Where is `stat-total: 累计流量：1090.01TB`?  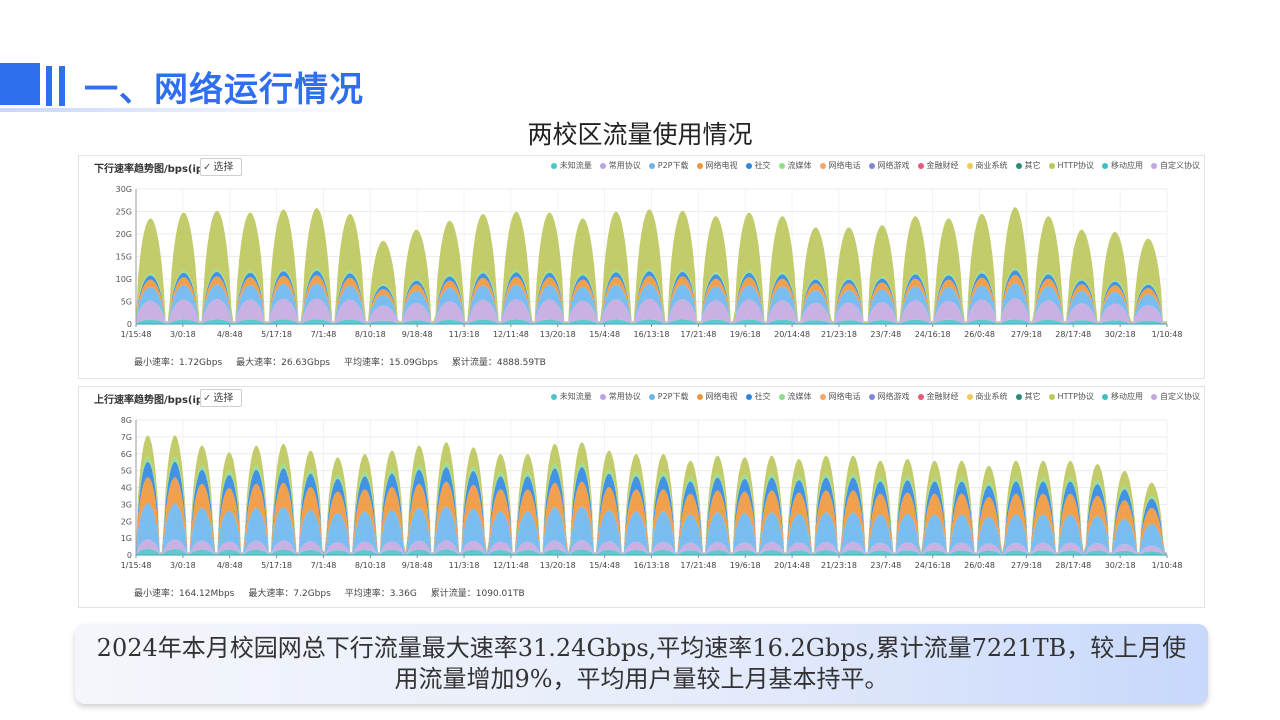
stat-total: 累计流量：1090.01TB is located at coordinates (477, 594).